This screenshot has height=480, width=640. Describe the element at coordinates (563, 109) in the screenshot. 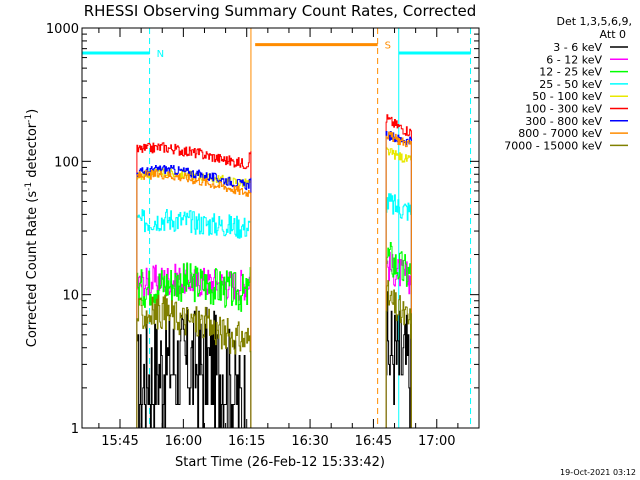

I see `legend-label: 100 - 300 keV` at that location.